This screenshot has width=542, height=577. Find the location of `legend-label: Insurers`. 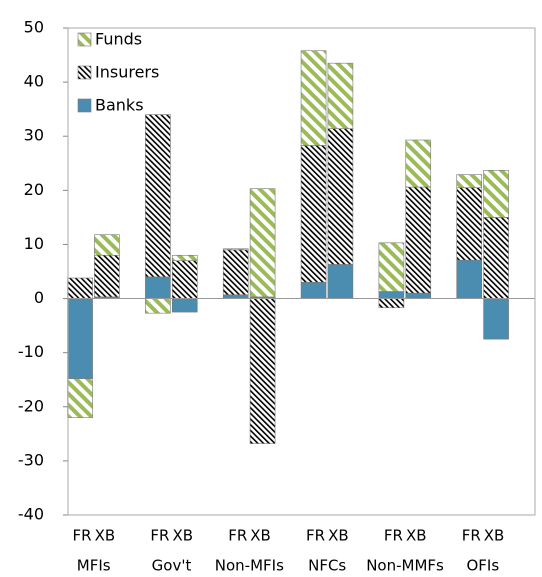

legend-label: Insurers is located at coordinates (127, 72).